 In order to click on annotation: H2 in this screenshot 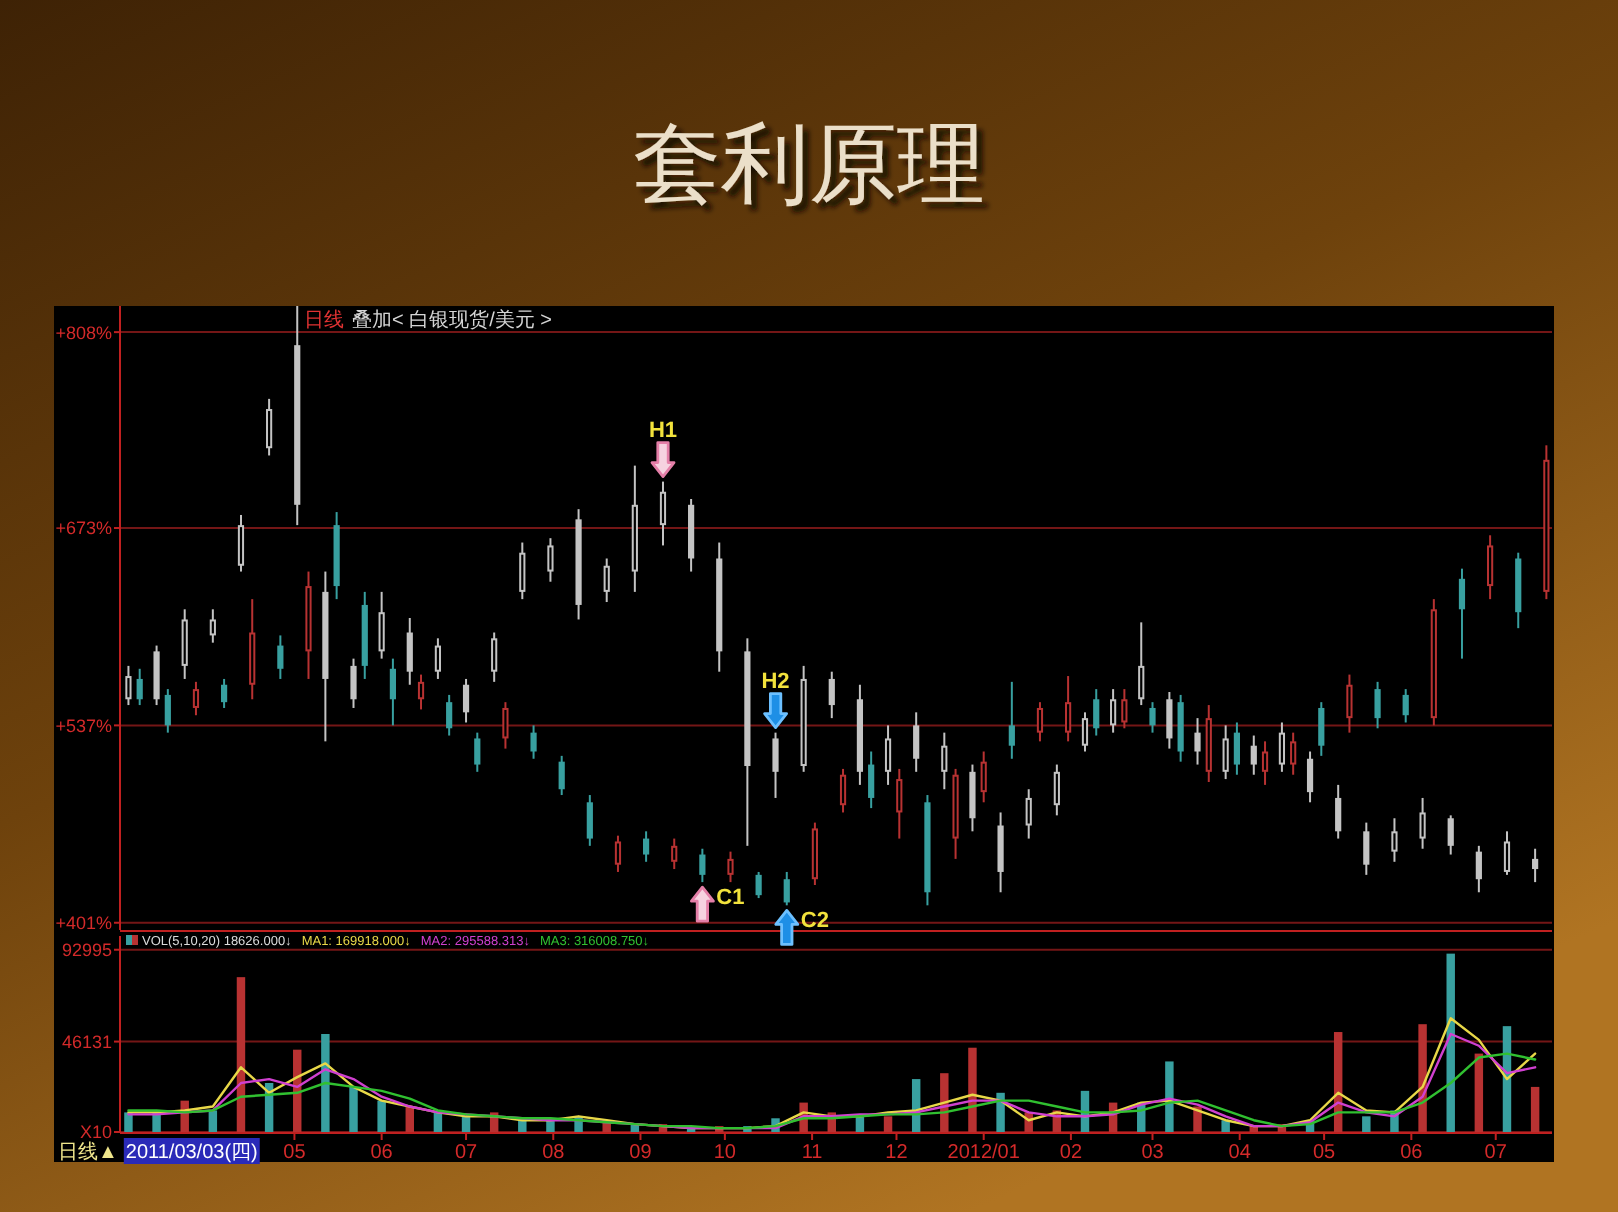, I will do `click(775, 681)`.